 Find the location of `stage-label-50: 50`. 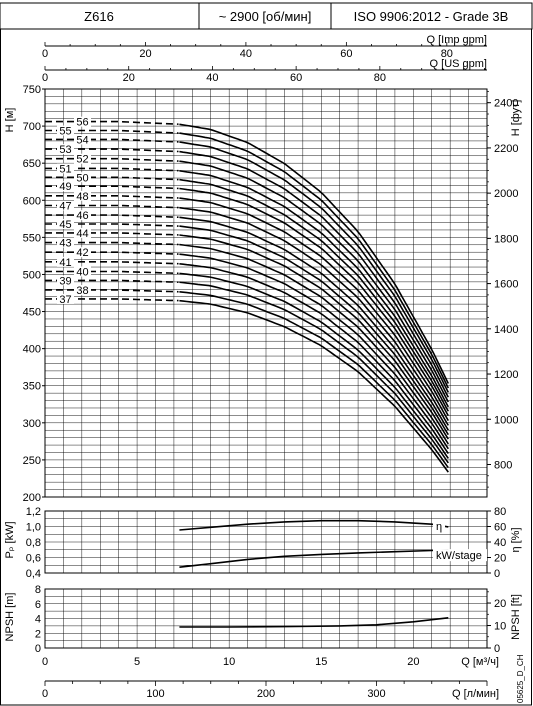

stage-label-50: 50 is located at coordinates (82, 178).